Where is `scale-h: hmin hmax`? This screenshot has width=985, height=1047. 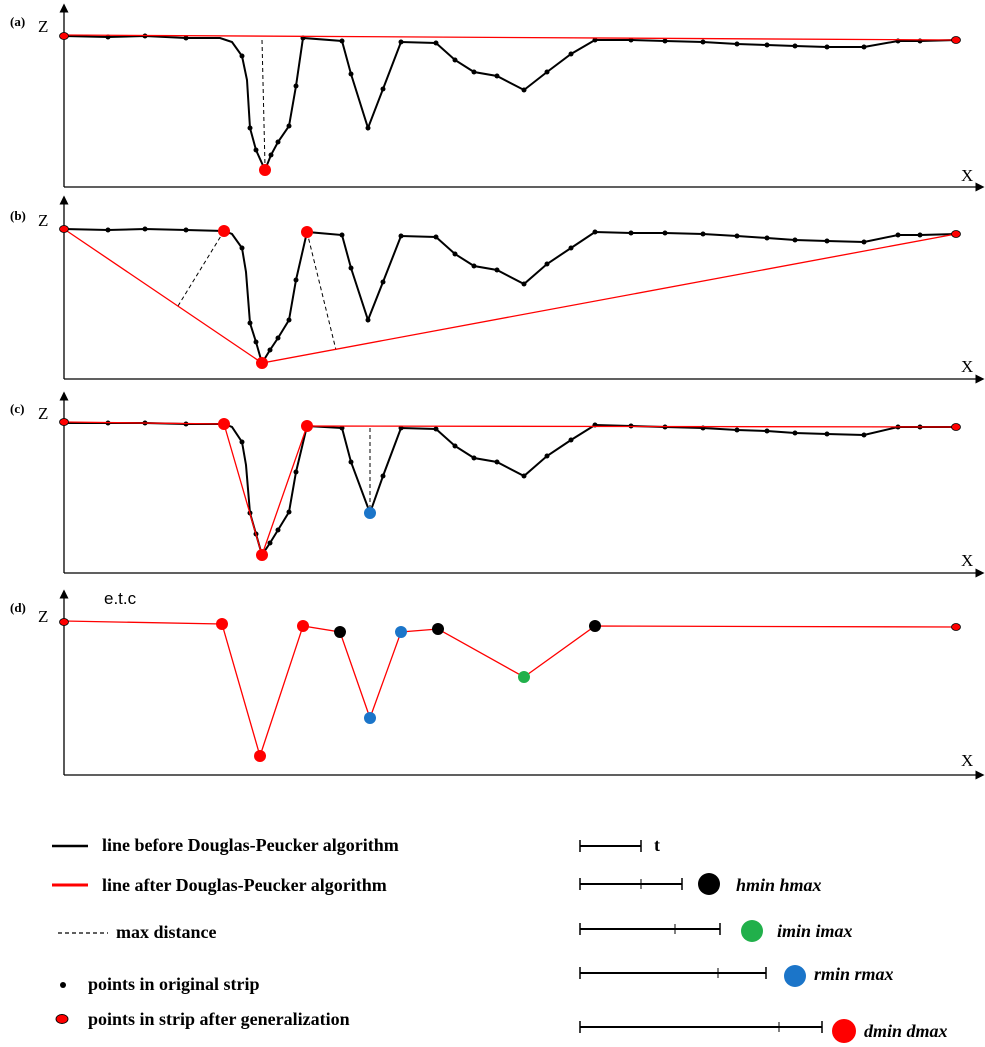
scale-h: hmin hmax is located at coordinates (700, 884).